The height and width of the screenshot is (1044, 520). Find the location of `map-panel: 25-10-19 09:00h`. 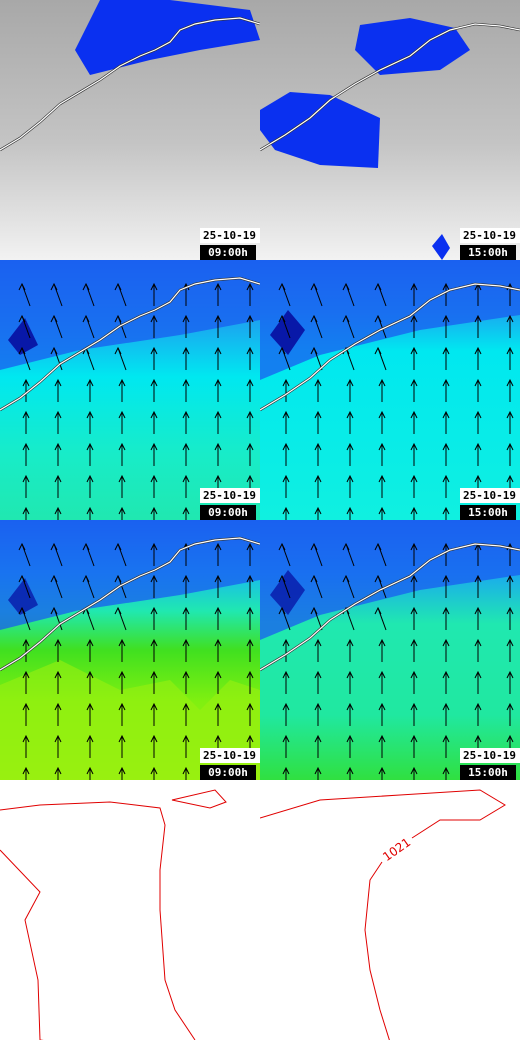

map-panel: 25-10-19 09:00h is located at coordinates (130, 130).